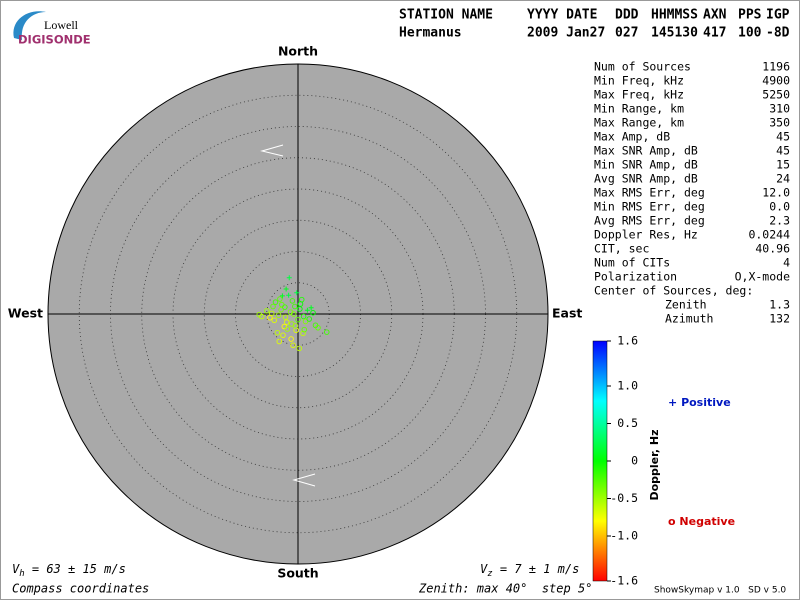 This screenshot has height=600, width=800. What do you see at coordinates (505, 589) in the screenshot?
I see `zenith-text: Zenith: max 40° step 5°` at bounding box center [505, 589].